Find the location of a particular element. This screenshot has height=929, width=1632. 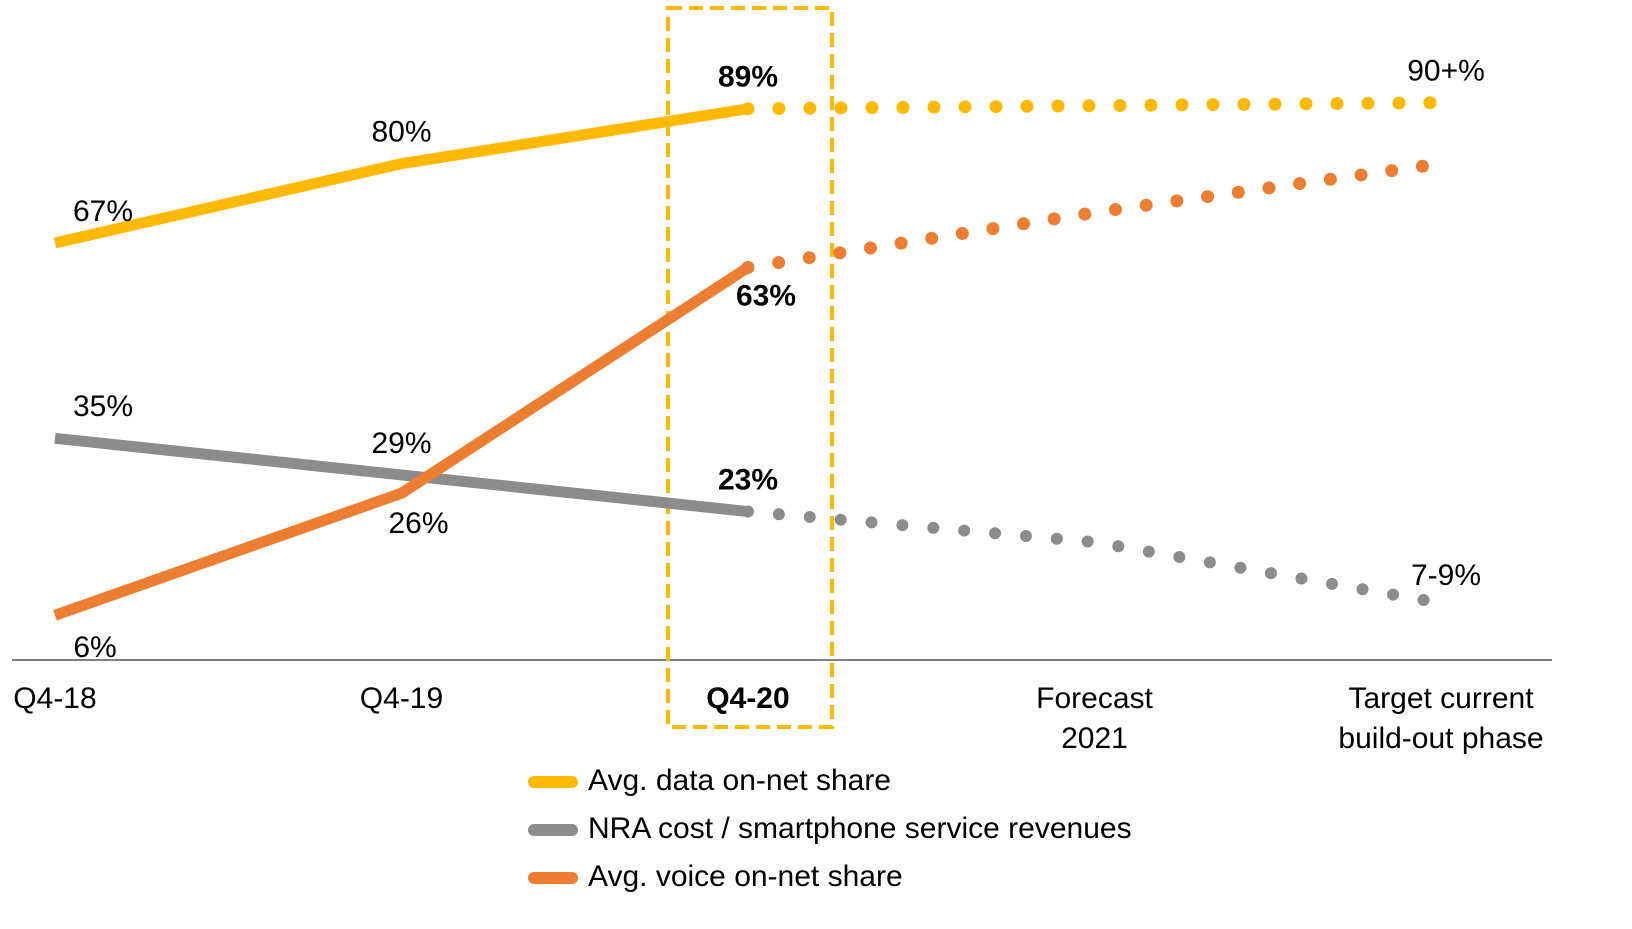

data-label: 26% is located at coordinates (418, 523).